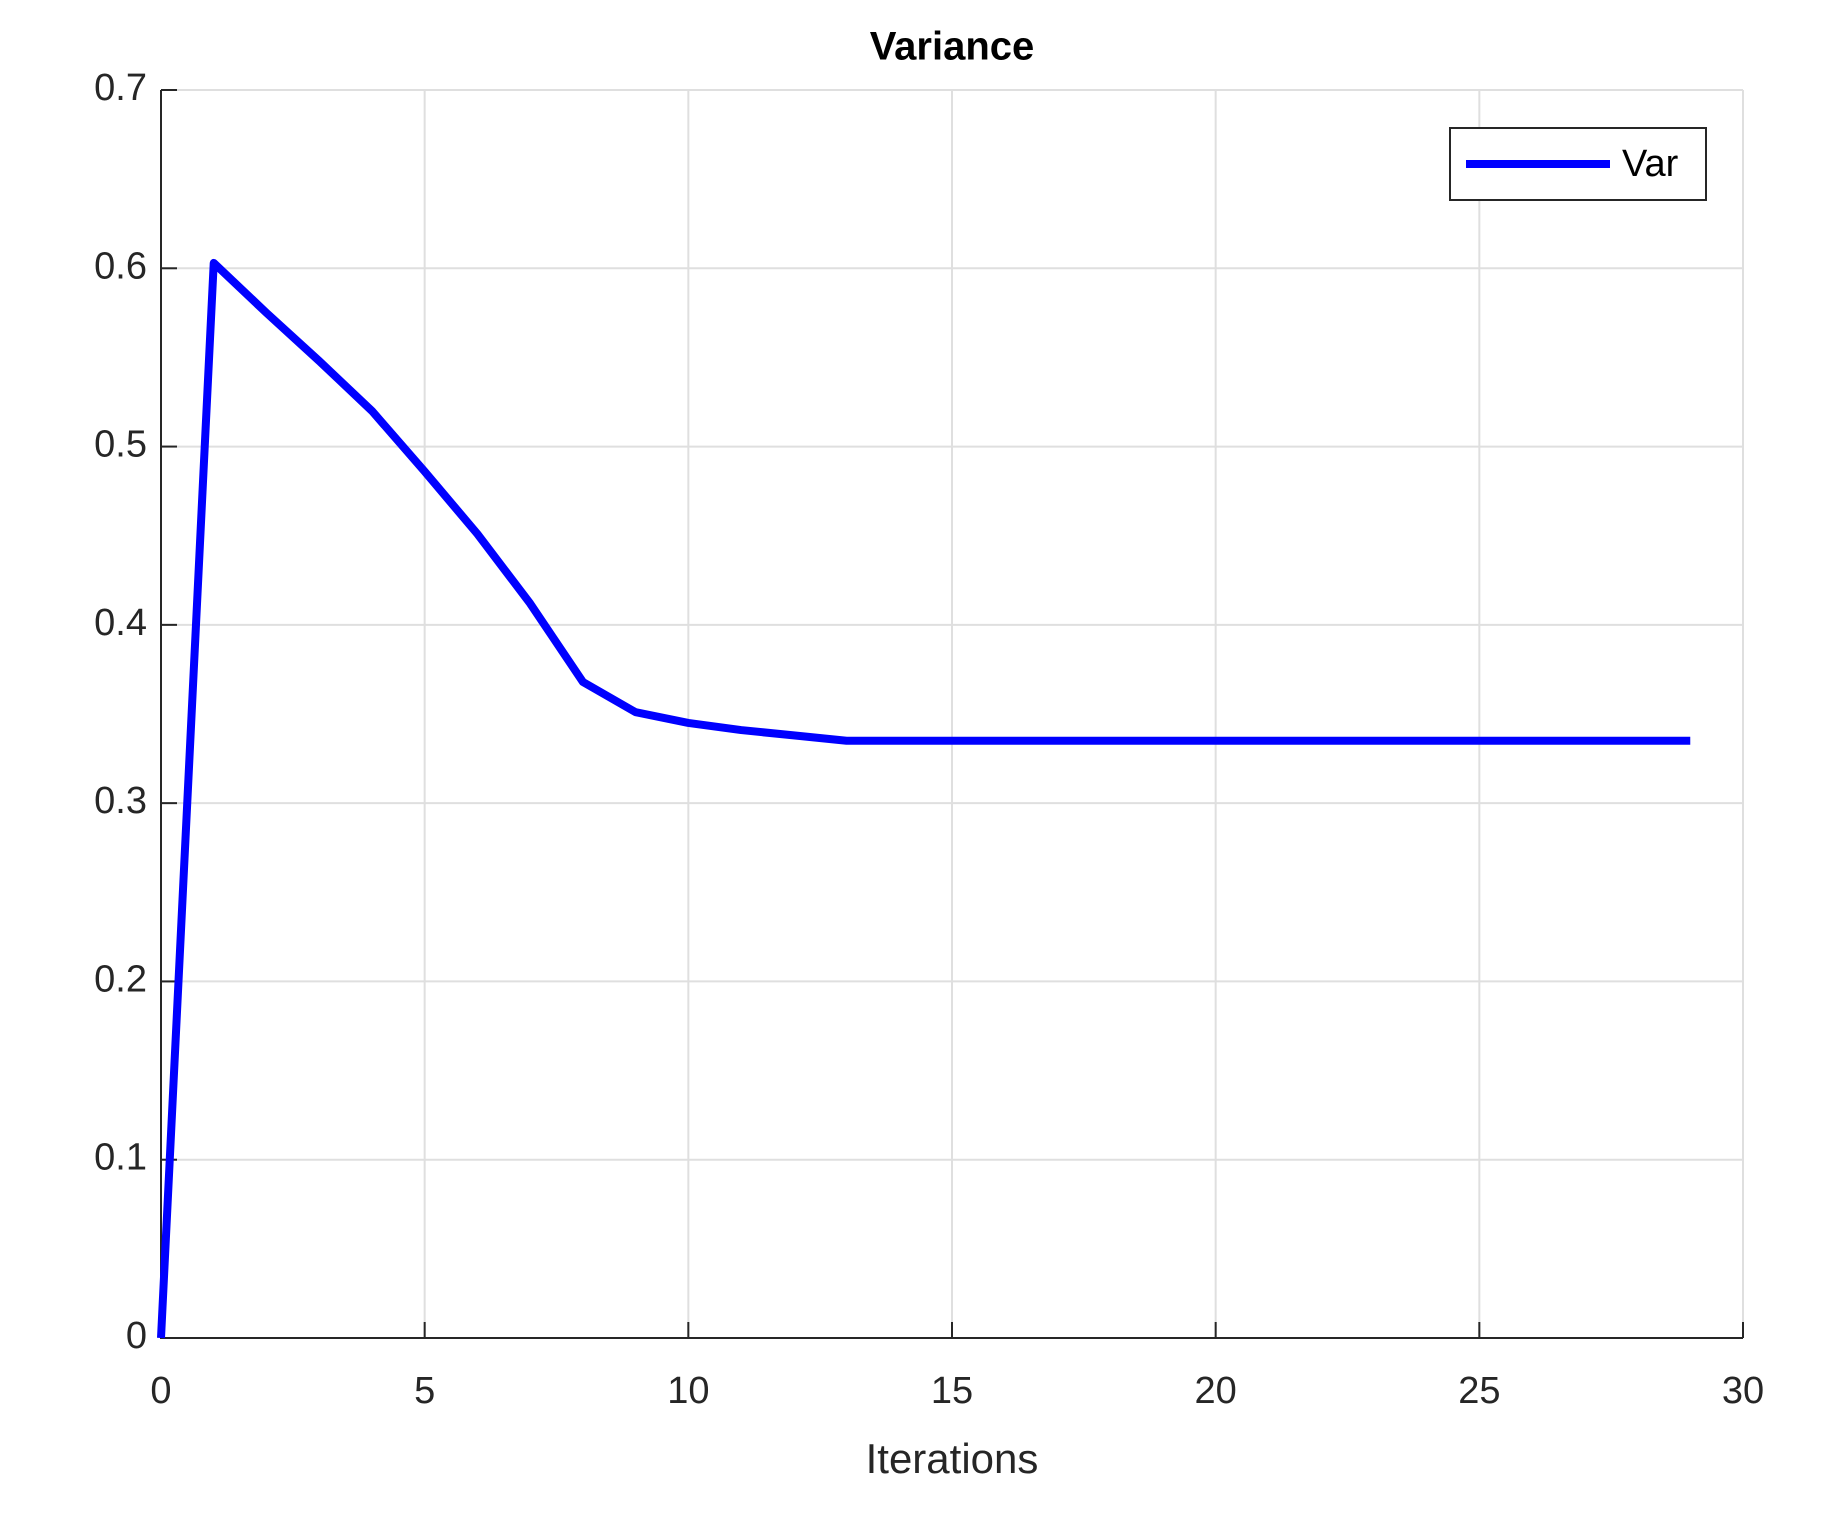 The height and width of the screenshot is (1515, 1829). What do you see at coordinates (1479, 1391) in the screenshot?
I see `x-tick-label: 25` at bounding box center [1479, 1391].